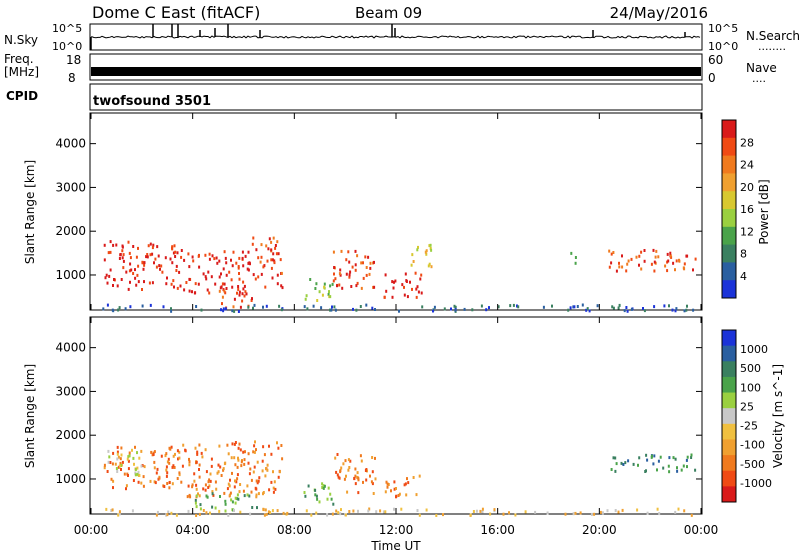 Image resolution: width=800 pixels, height=554 pixels. I want to click on velocity-colorbar: 1000 500 100 25 -25 -100 -500 -1000, so click(746, 416).